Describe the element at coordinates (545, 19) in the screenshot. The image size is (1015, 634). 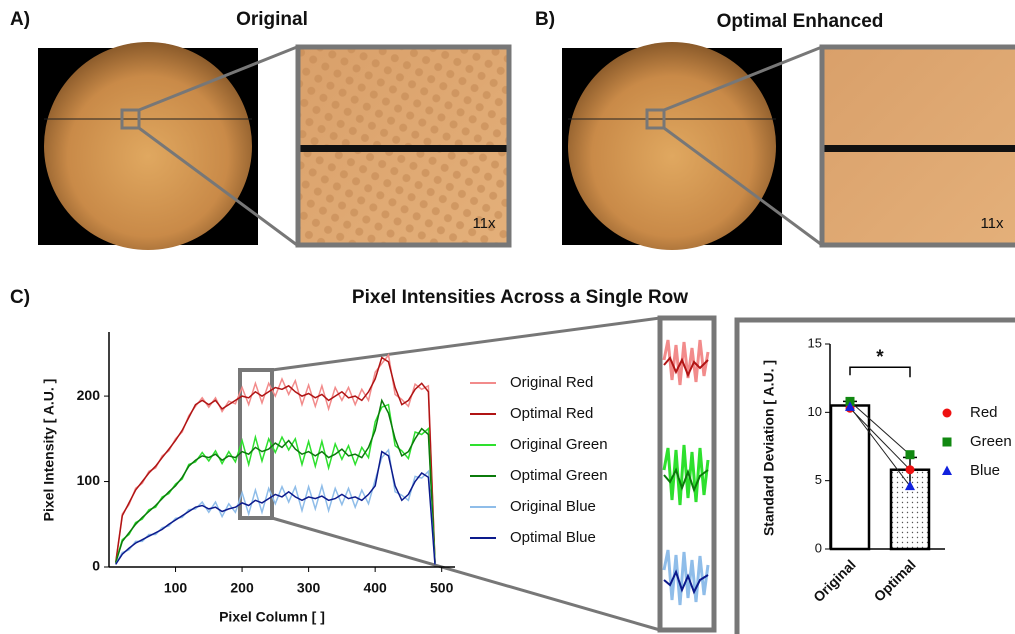
I see `panel-label: B)` at that location.